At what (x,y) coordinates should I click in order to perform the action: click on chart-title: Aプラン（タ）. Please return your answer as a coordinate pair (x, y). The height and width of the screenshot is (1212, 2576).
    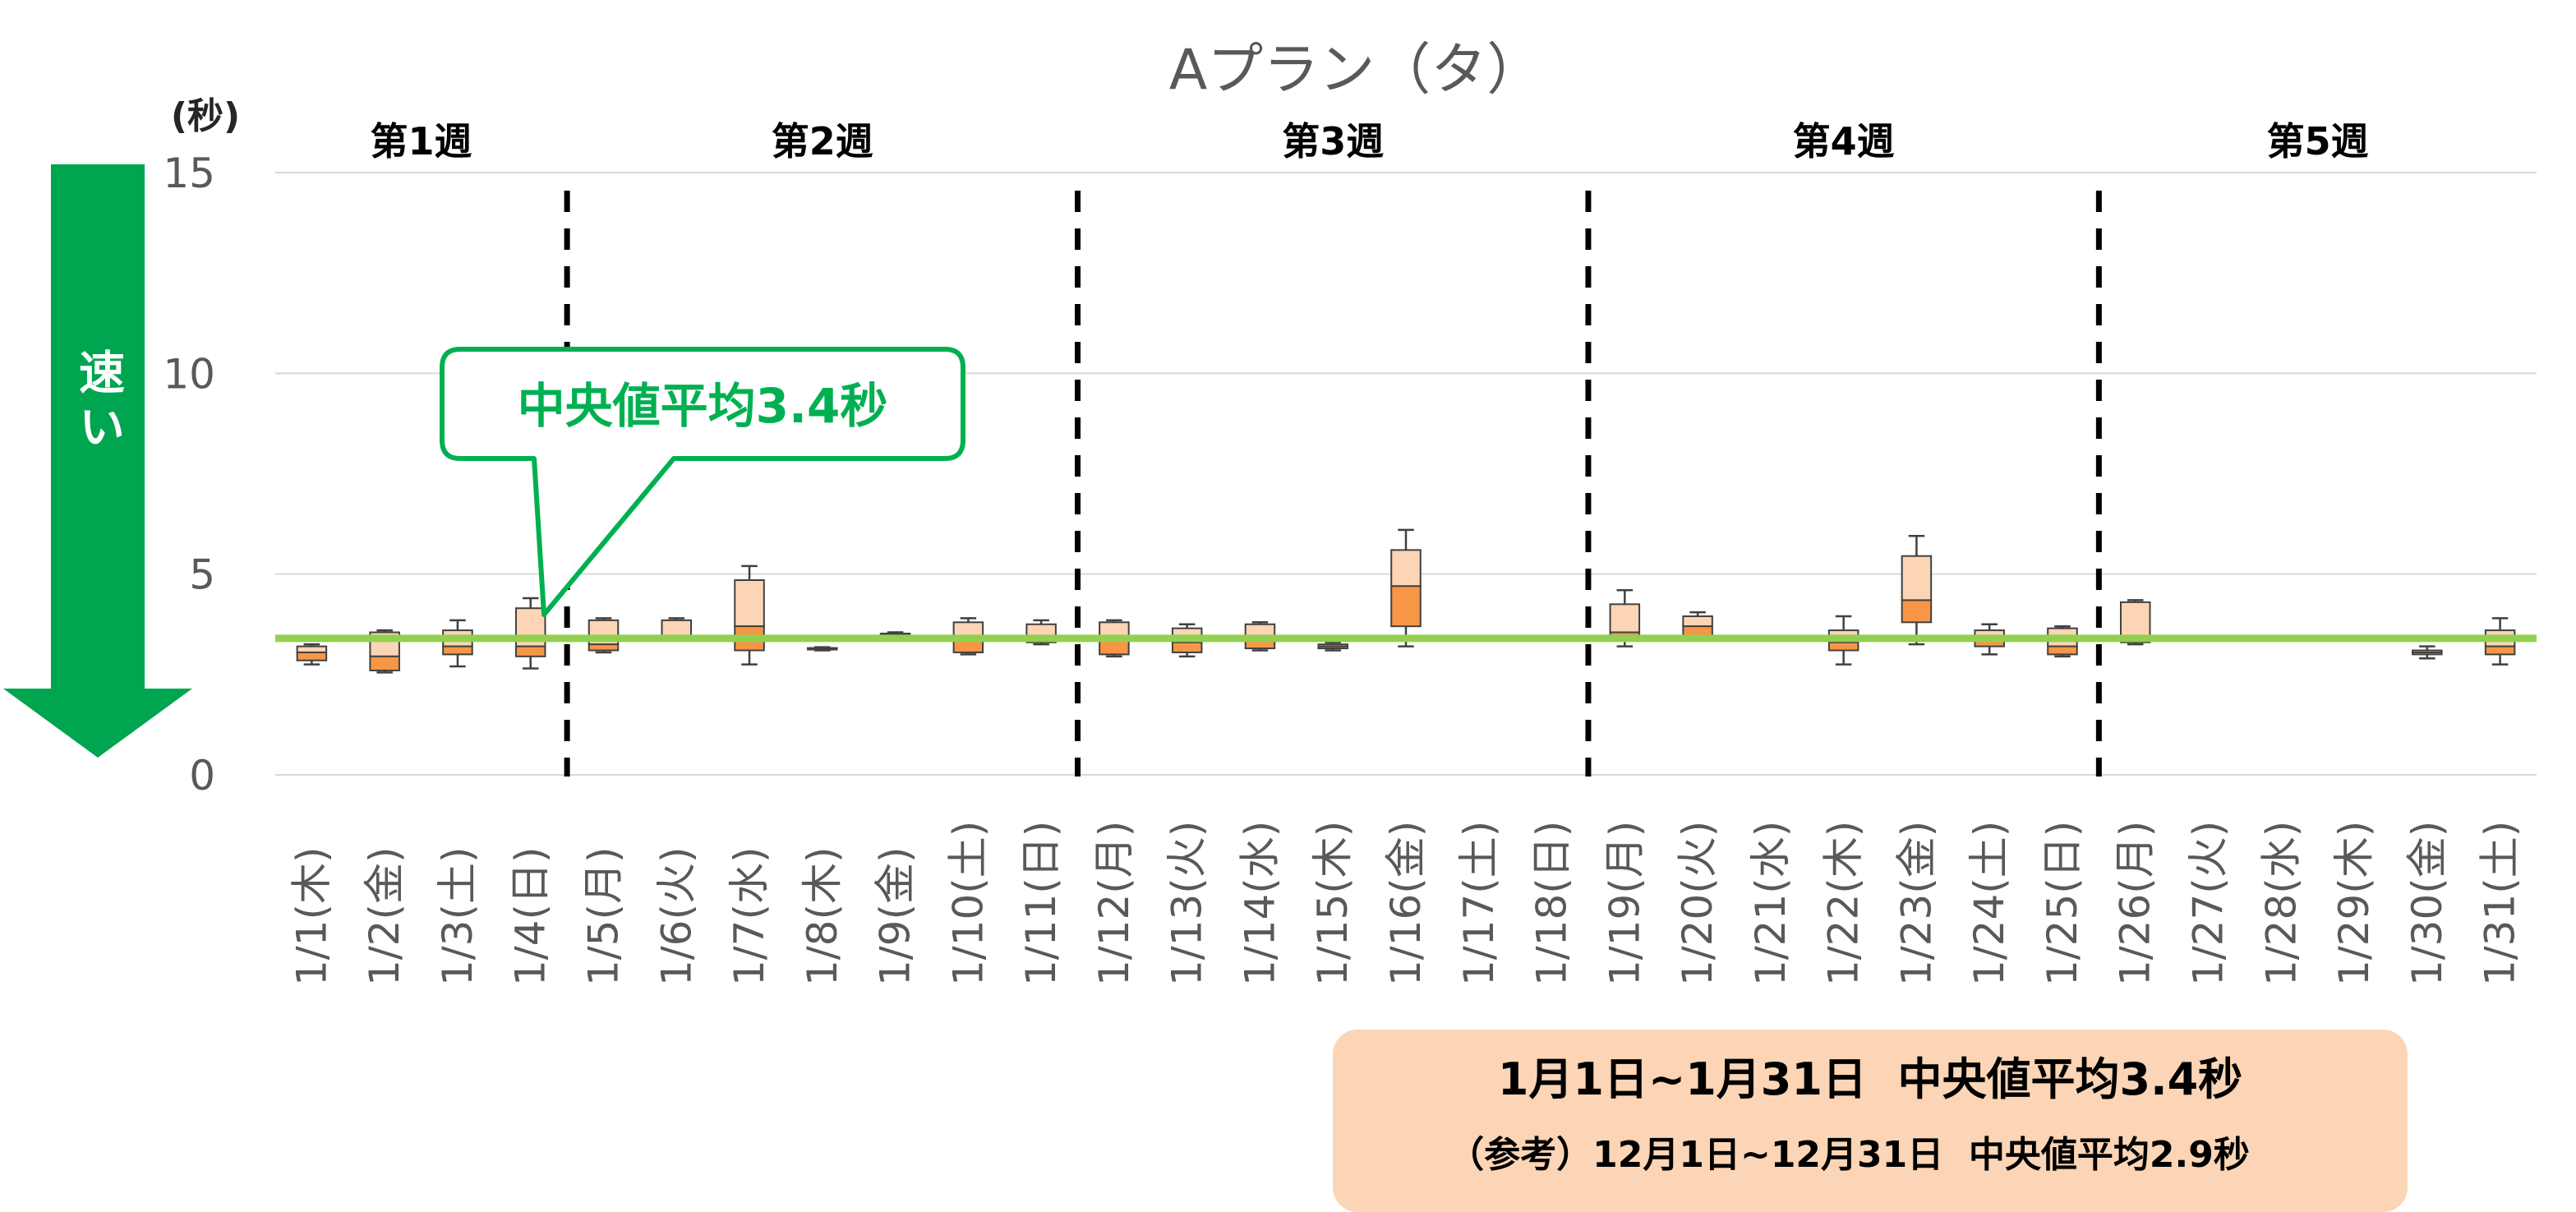
    Looking at the image, I should click on (1356, 70).